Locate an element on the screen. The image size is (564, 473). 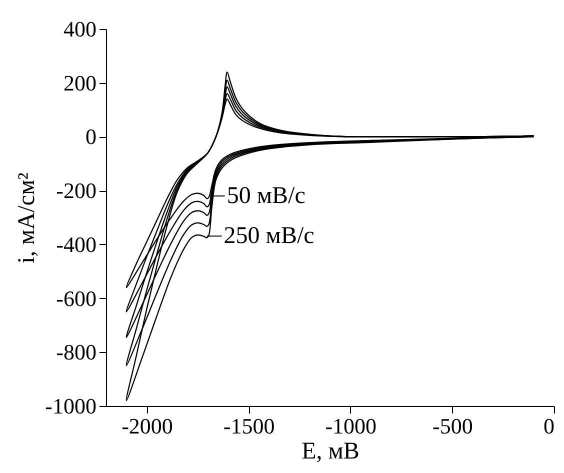
annotation: 250 мВ/с is located at coordinates (269, 236).